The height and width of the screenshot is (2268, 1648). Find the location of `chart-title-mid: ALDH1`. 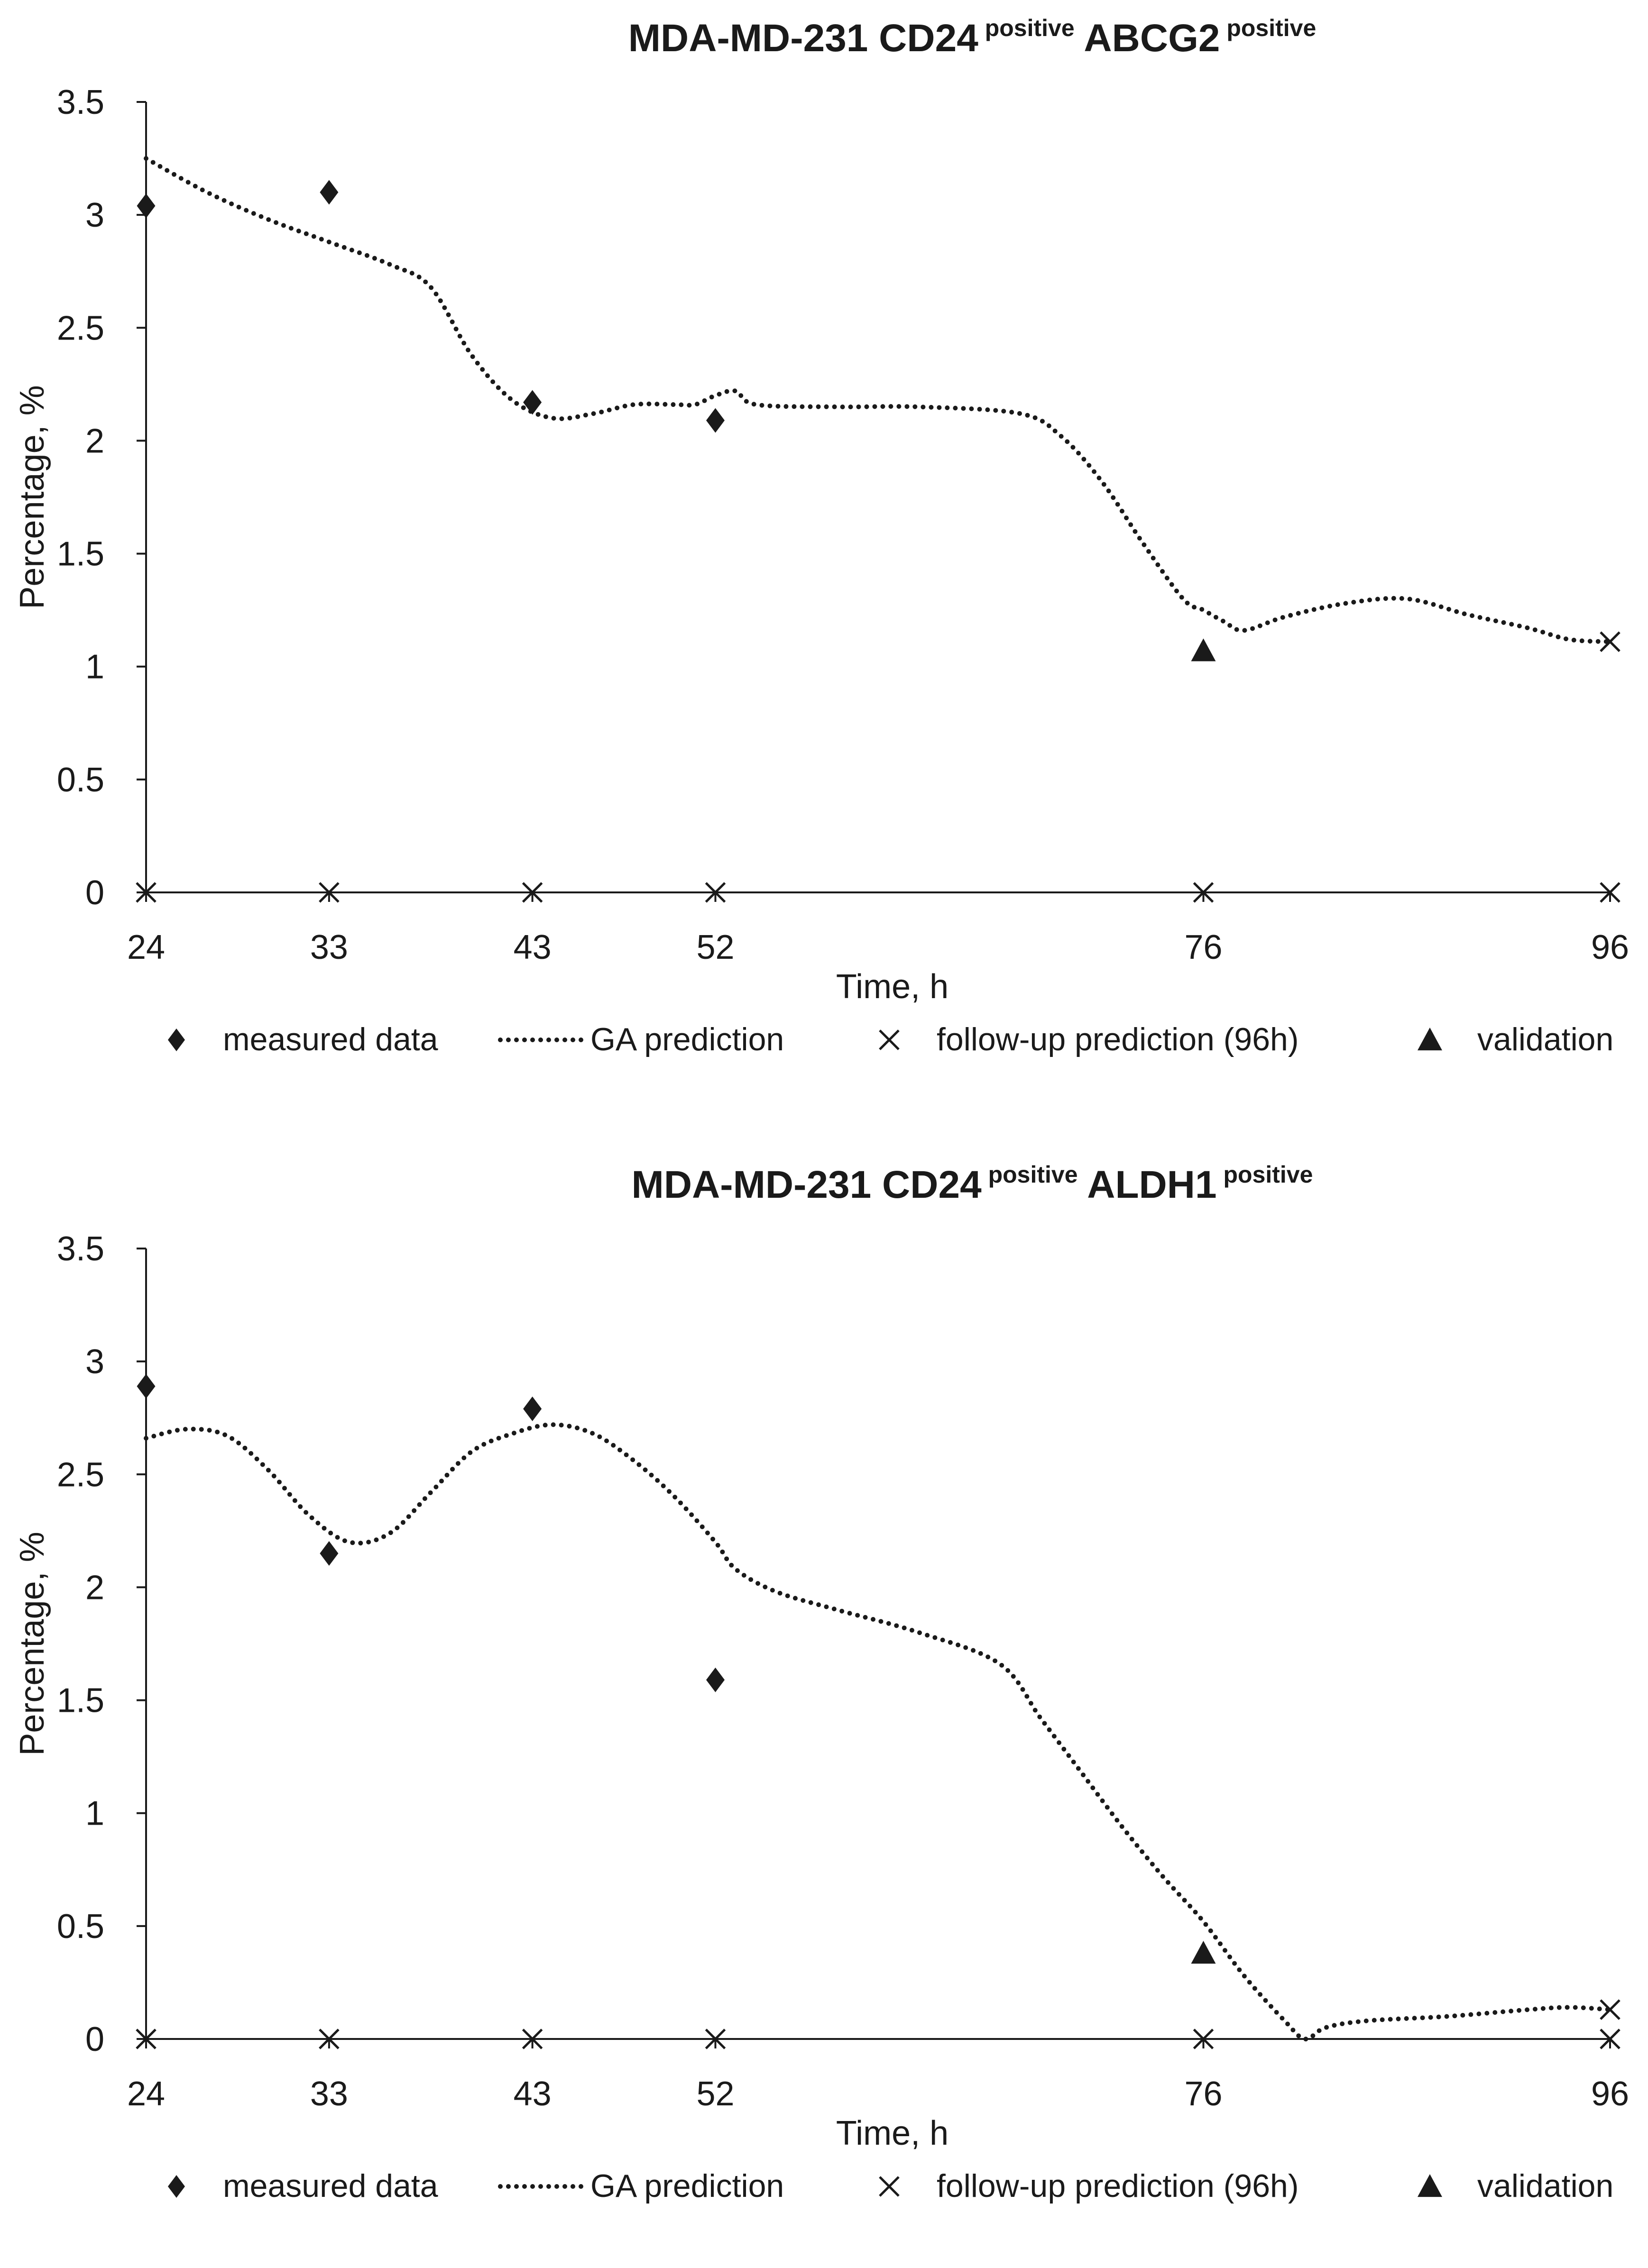

chart-title-mid: ALDH1 is located at coordinates (1147, 1184).